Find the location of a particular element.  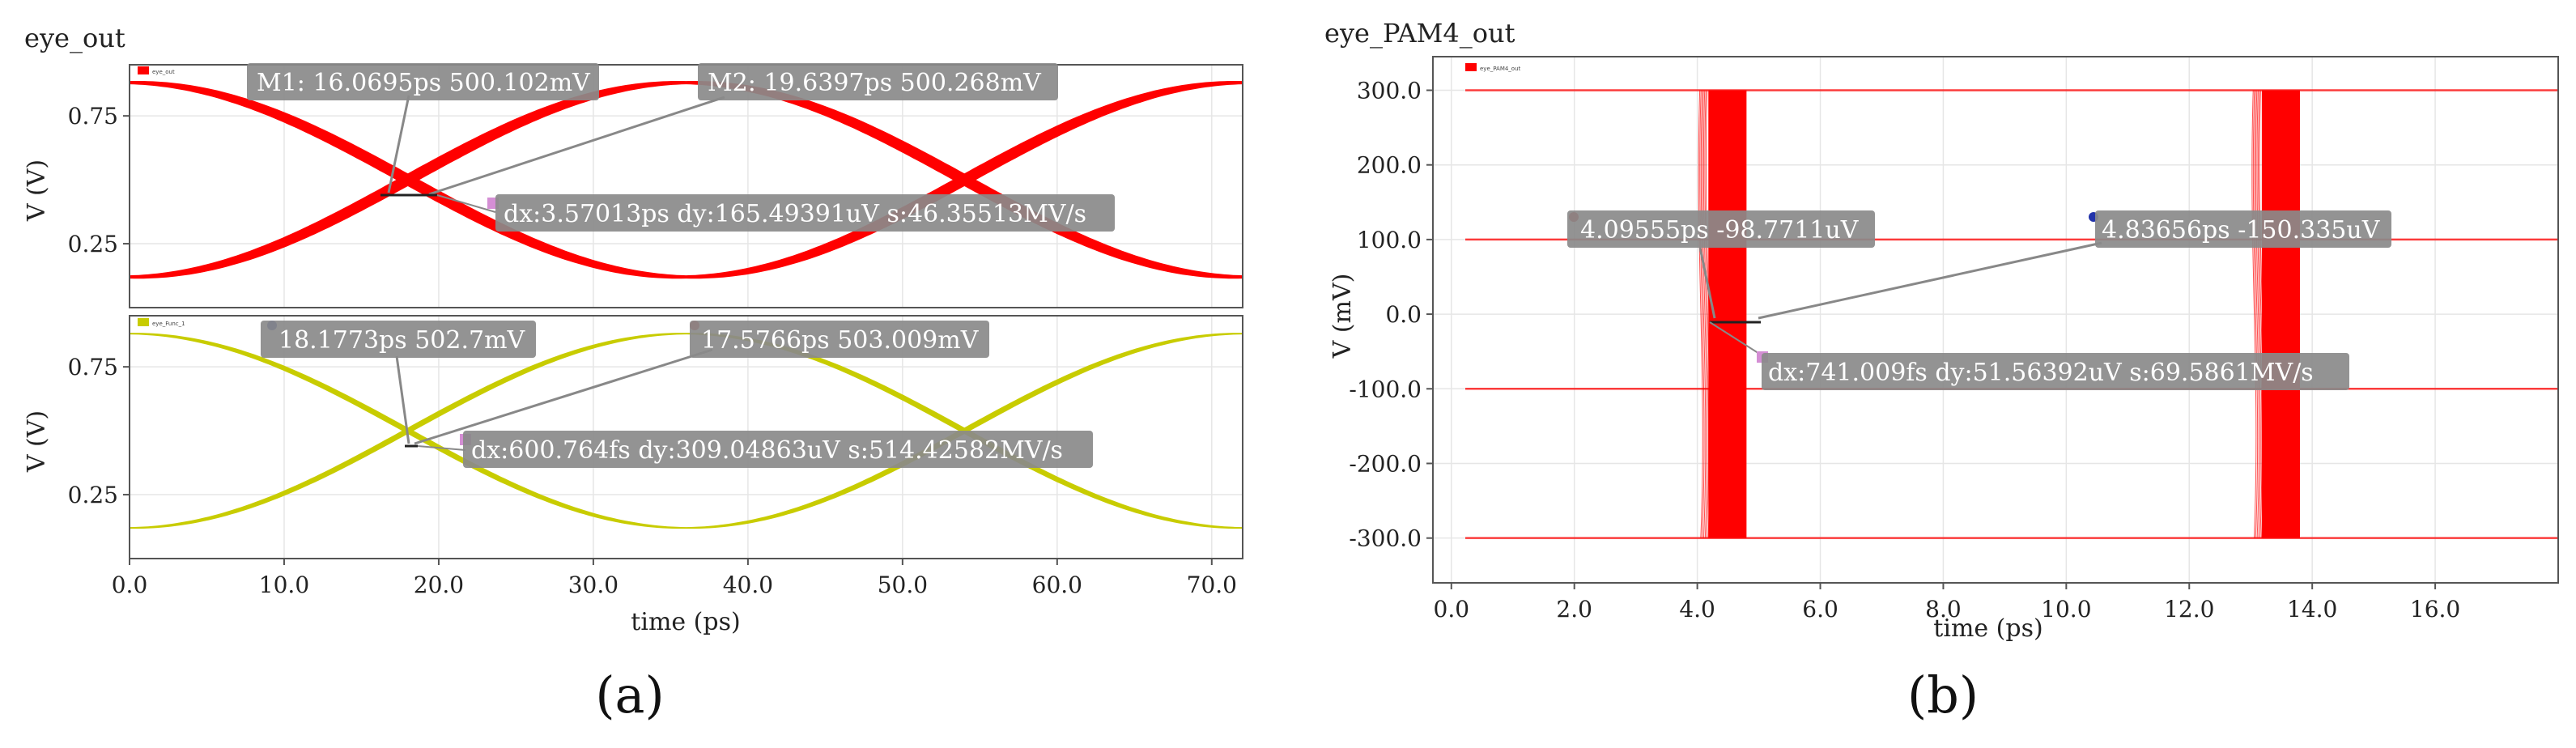

chart-b-right-box is located at coordinates (2243, 229).